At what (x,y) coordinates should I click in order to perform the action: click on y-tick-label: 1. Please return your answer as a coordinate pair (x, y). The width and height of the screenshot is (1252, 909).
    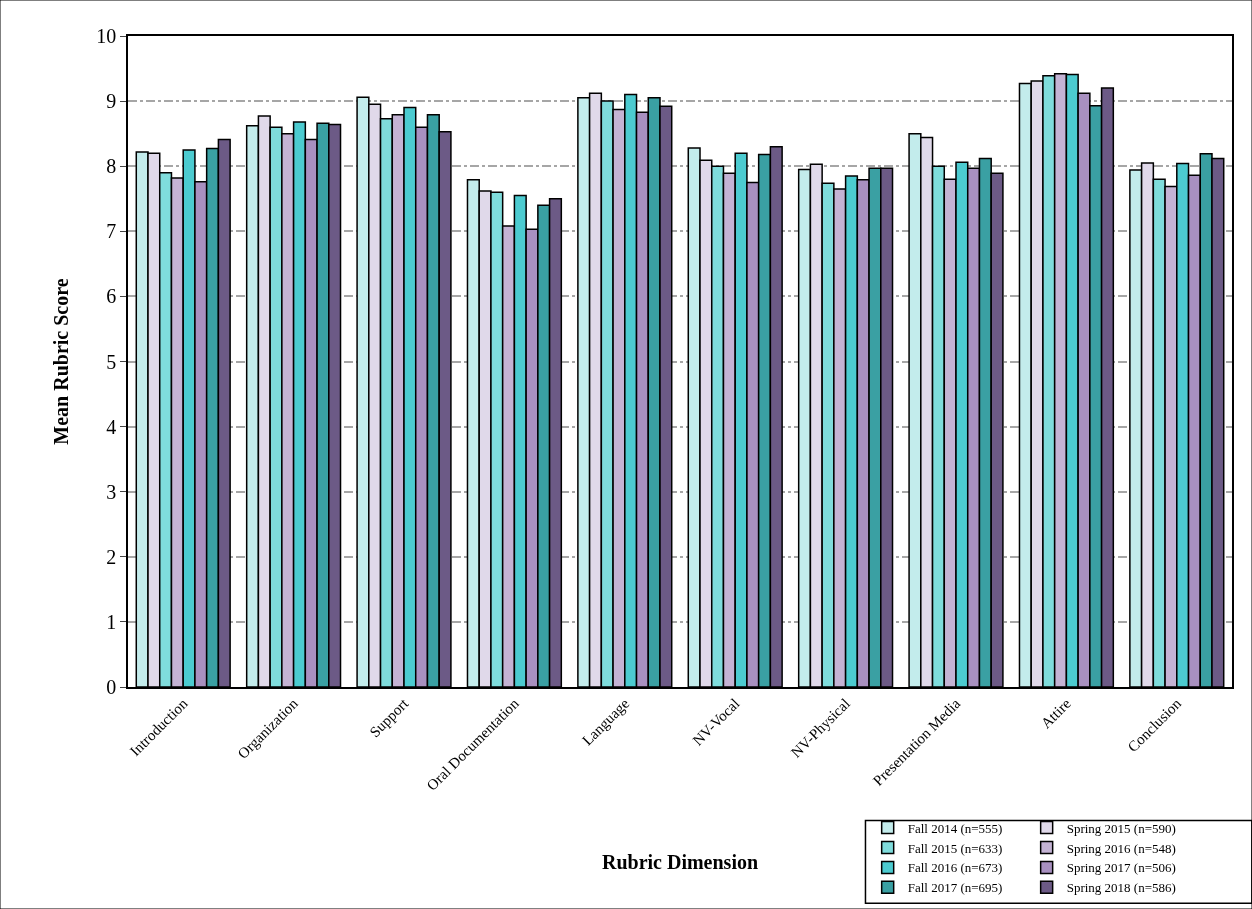
    Looking at the image, I should click on (111, 621).